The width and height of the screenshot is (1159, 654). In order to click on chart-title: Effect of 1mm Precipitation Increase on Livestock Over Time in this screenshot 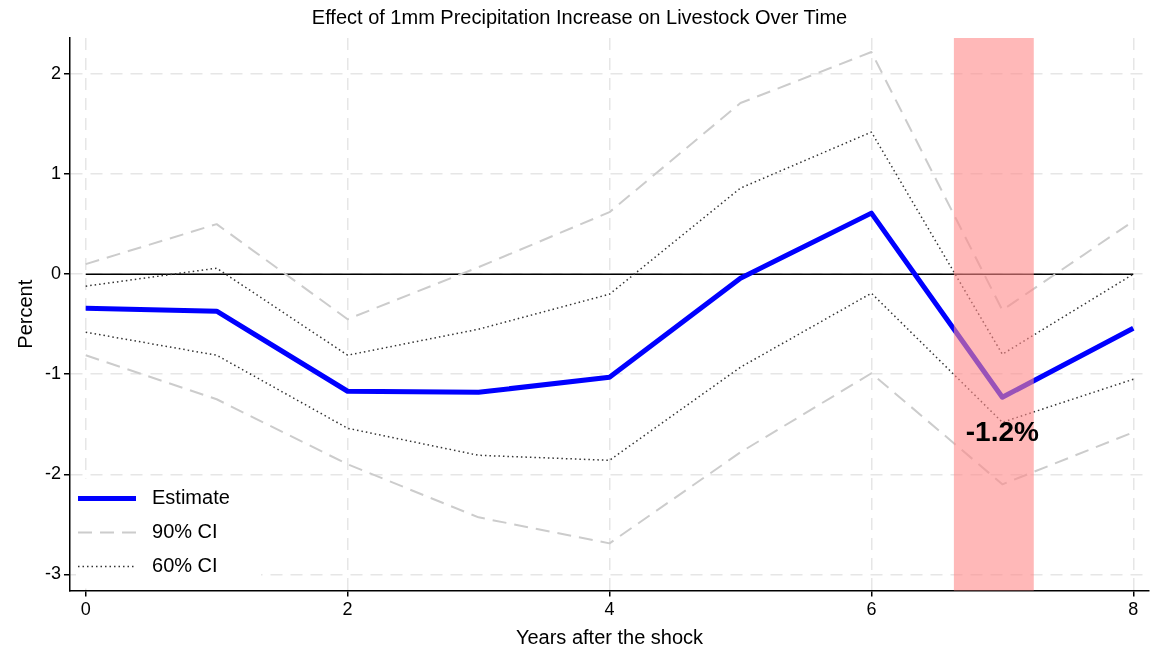, I will do `click(579, 16)`.